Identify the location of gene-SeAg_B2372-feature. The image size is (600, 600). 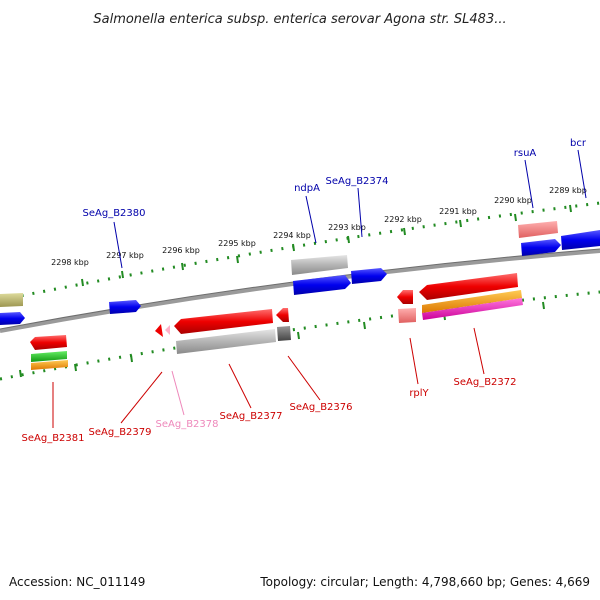
(468, 286).